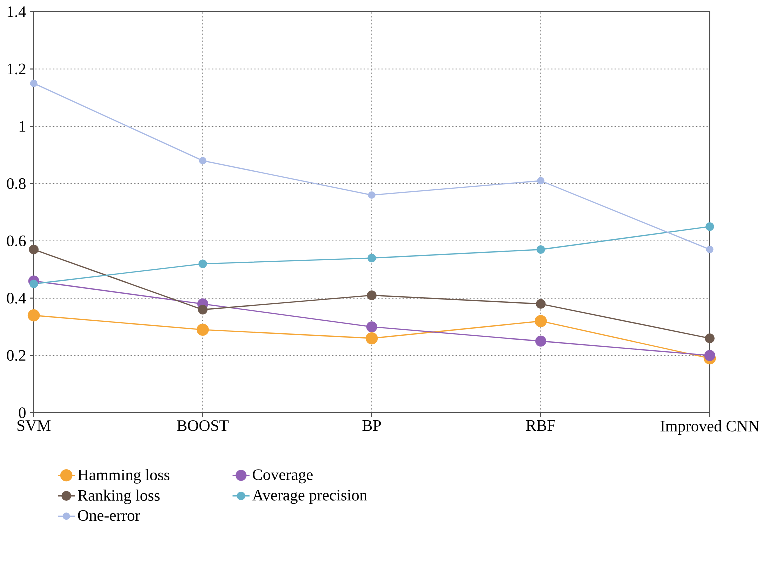 This screenshot has width=778, height=569. I want to click on y-tick-label: 0, so click(22, 413).